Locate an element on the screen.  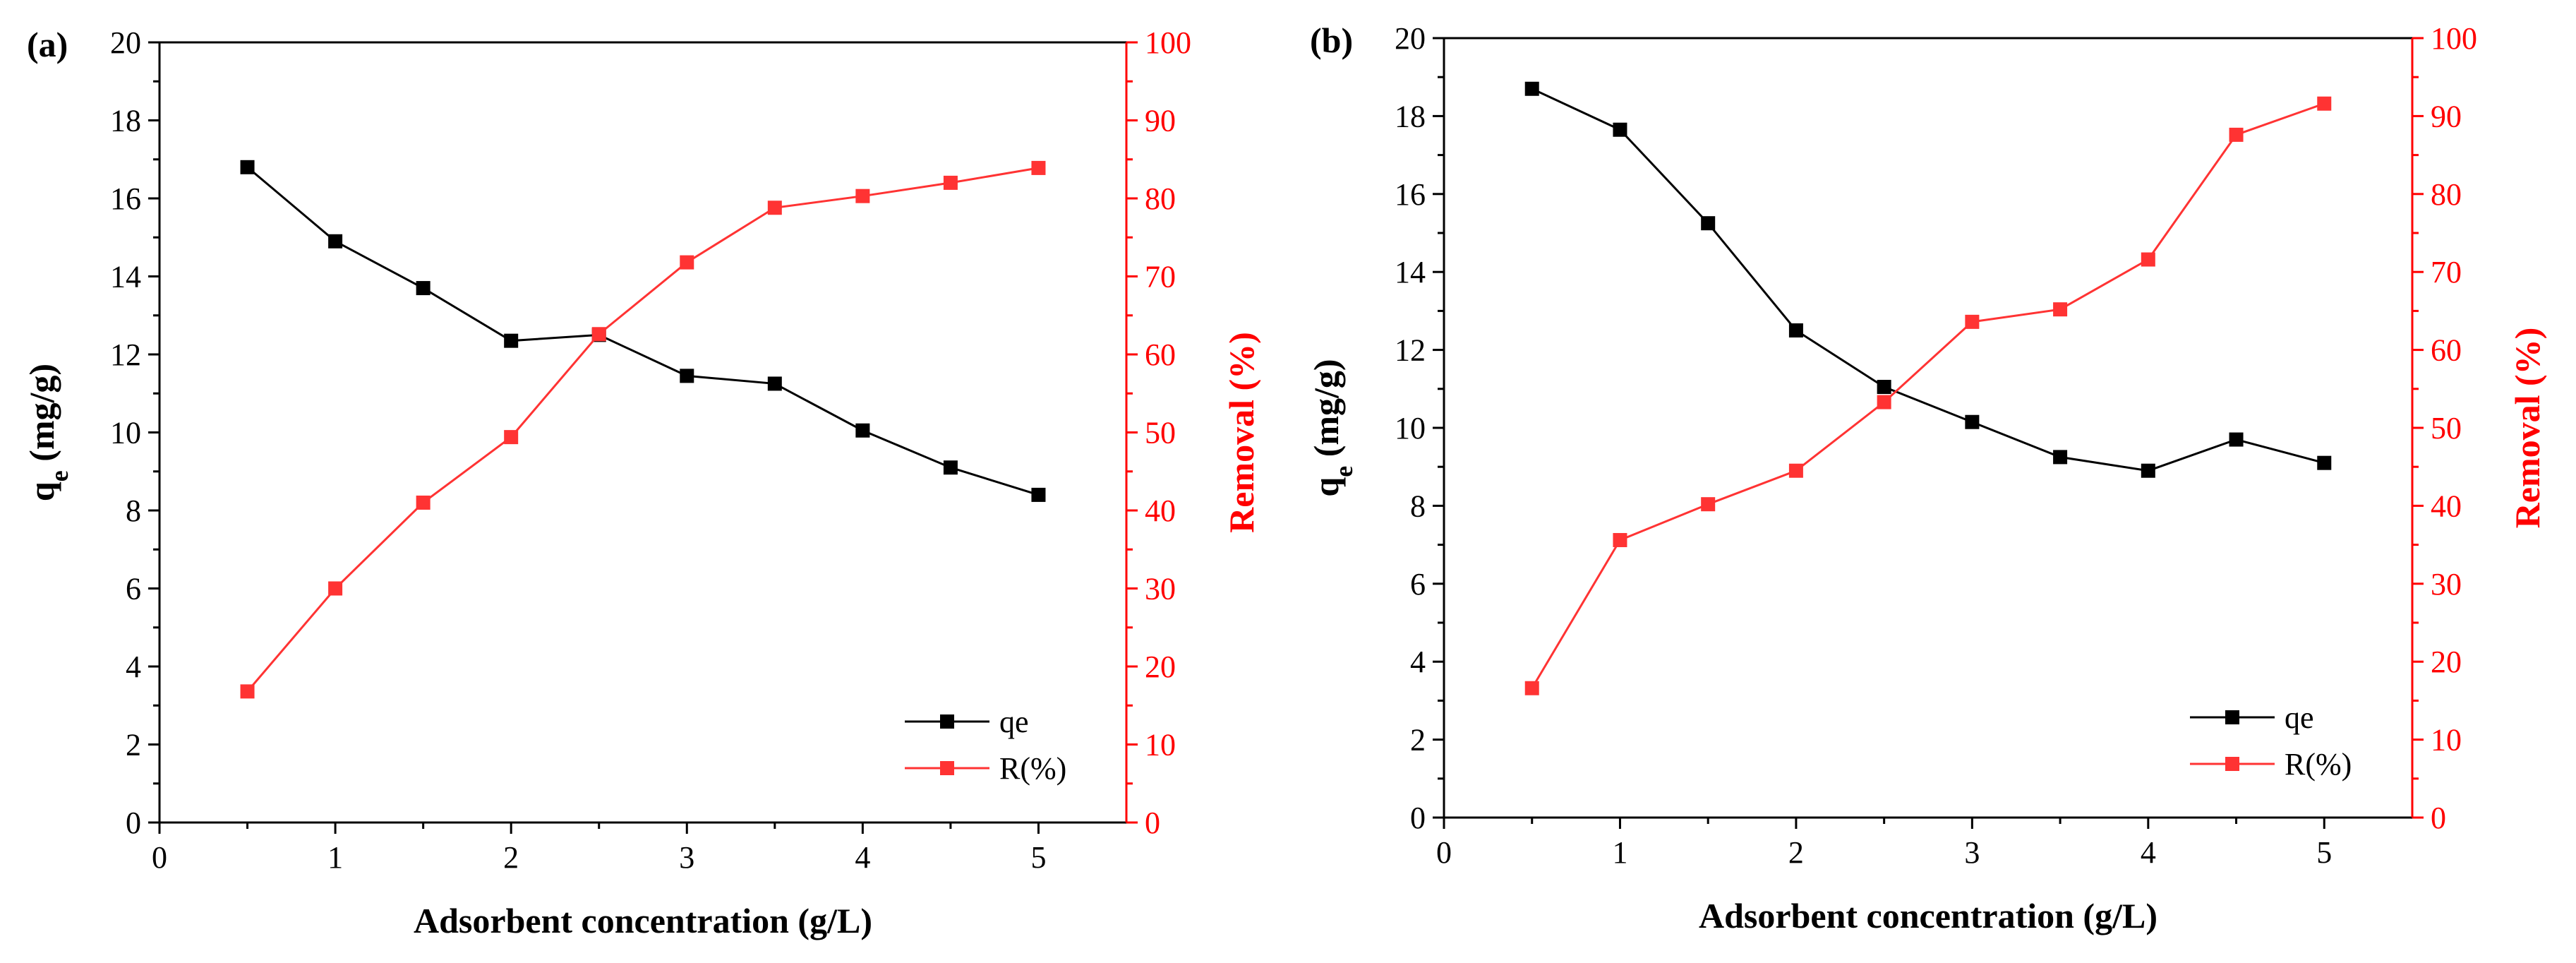
x-tick-label: 0 is located at coordinates (1444, 852).